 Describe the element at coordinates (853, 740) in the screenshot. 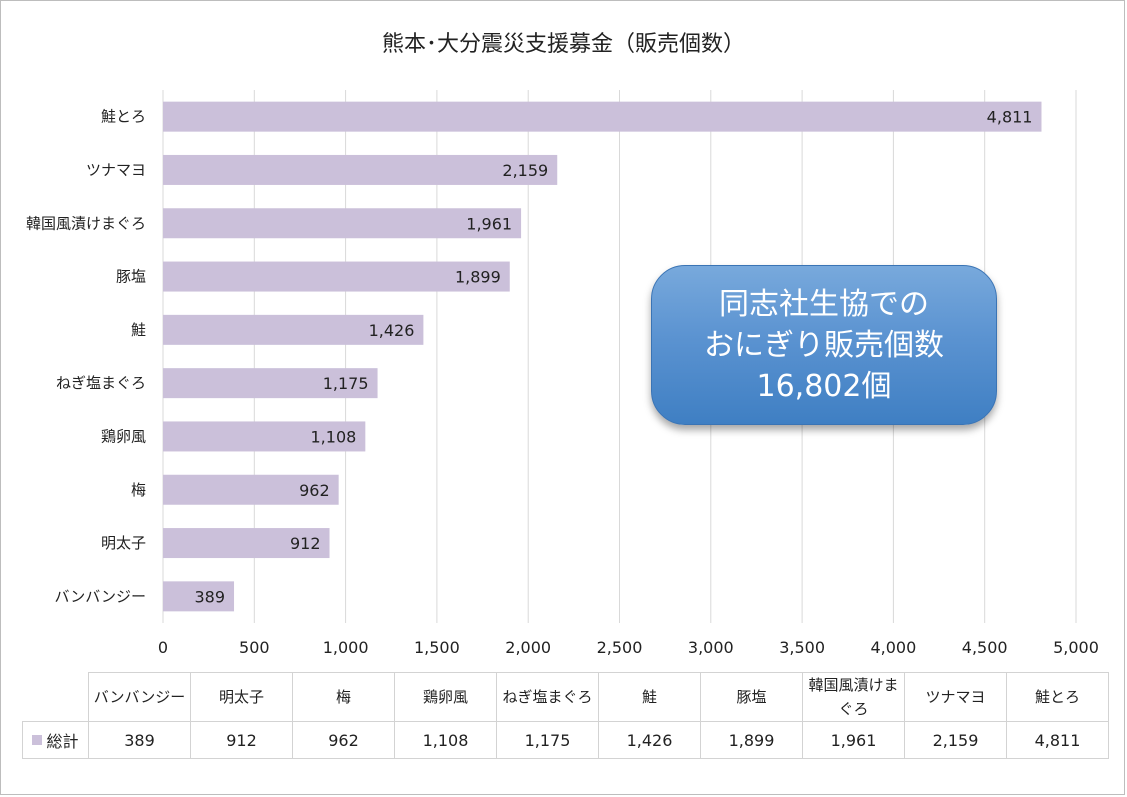

I see `table-value-cell: 1,961` at that location.